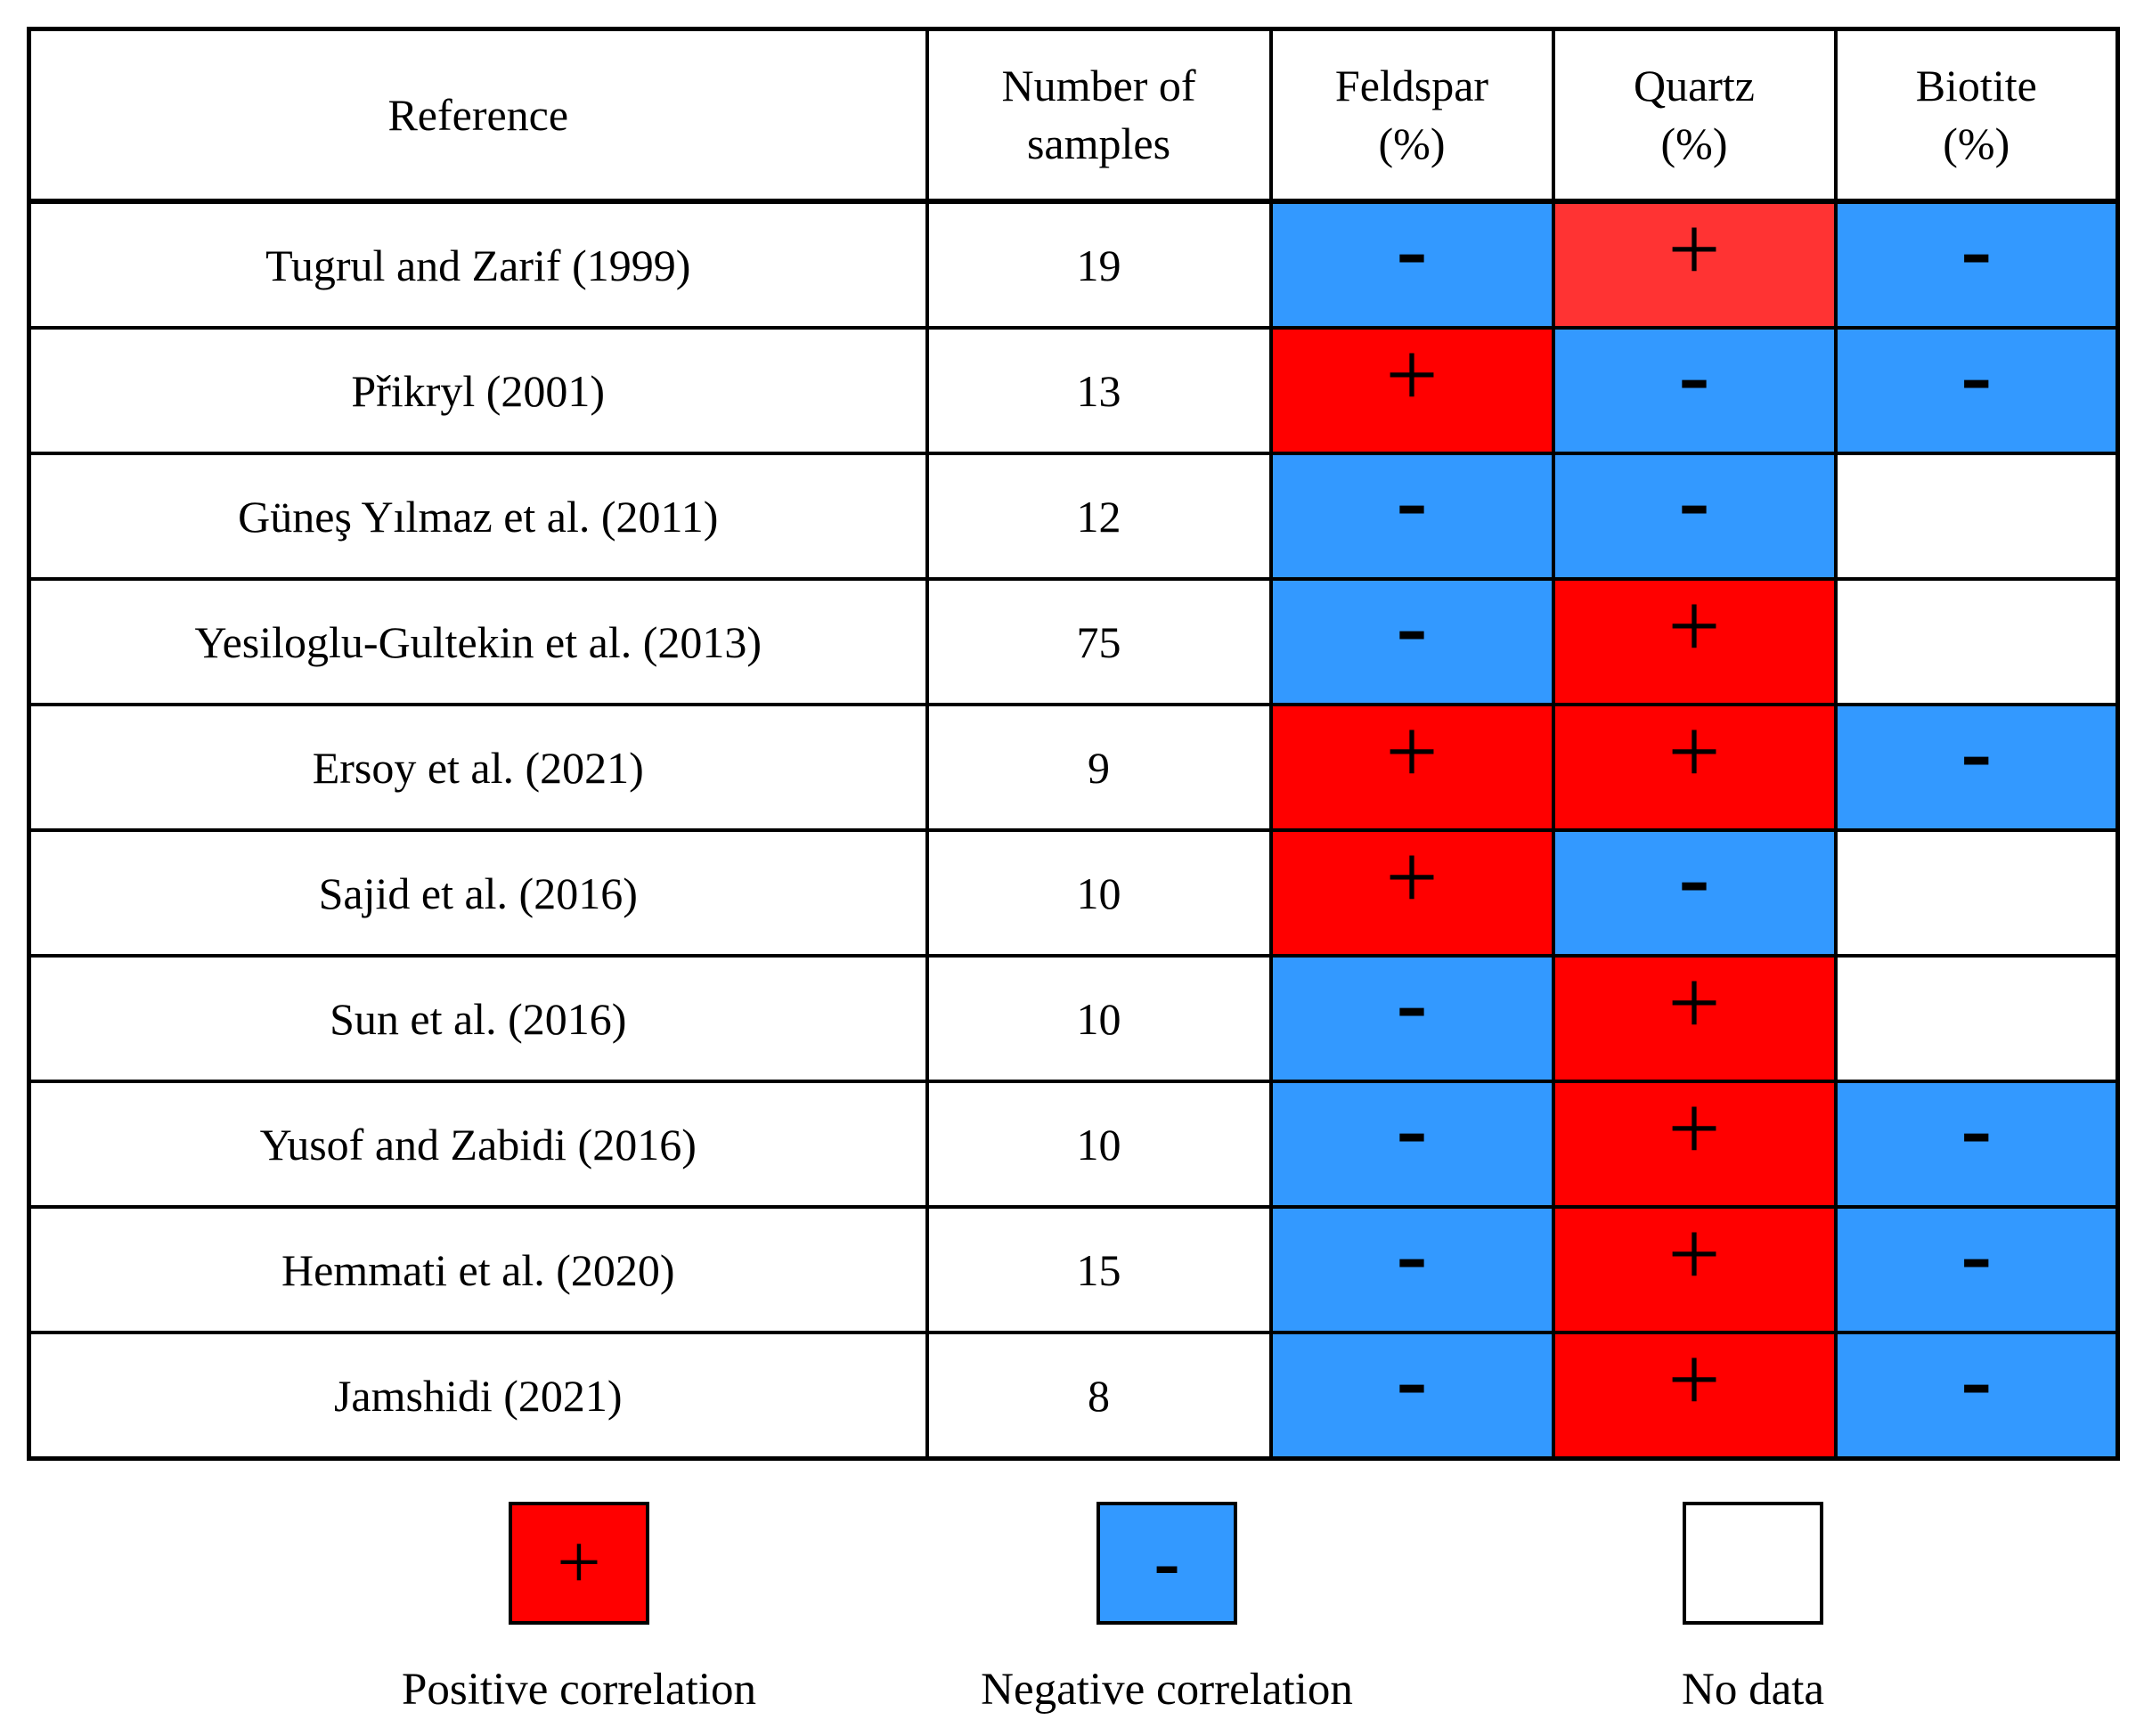  I want to click on table-row: Sajid et al. (2016) 10 + -, so click(1073, 893).